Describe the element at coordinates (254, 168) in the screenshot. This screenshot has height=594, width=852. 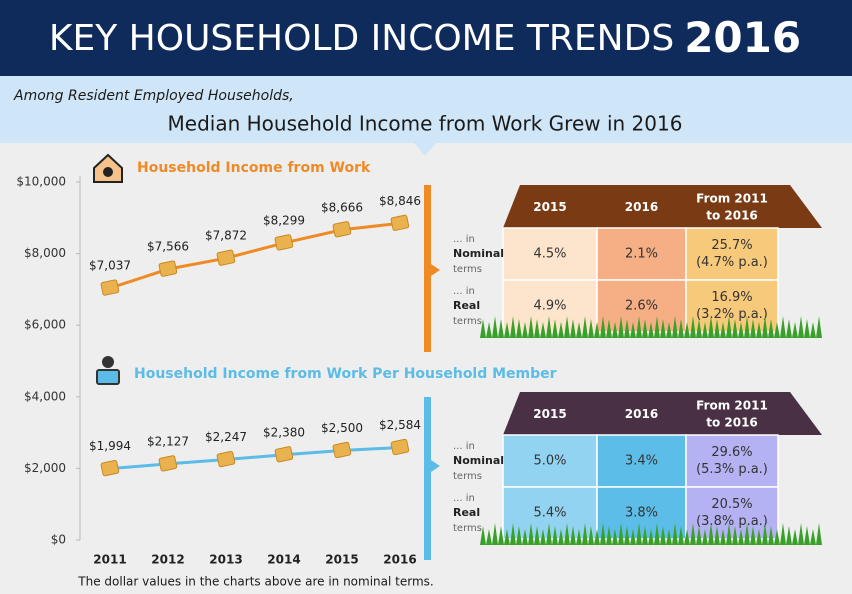
I see `series-title: Household Income from Work` at that location.